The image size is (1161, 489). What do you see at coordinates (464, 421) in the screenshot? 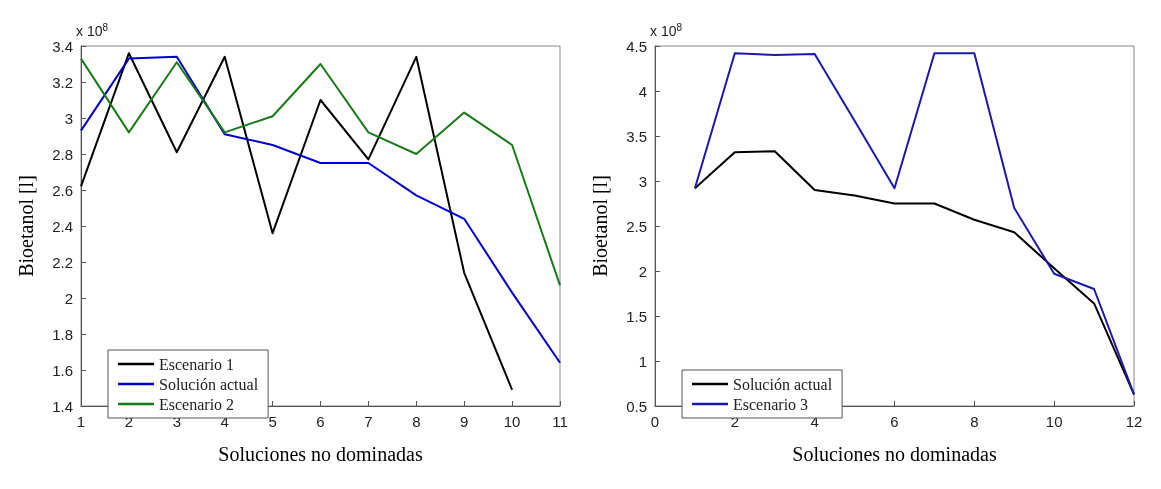
I see `x-tick-label: 9` at bounding box center [464, 421].